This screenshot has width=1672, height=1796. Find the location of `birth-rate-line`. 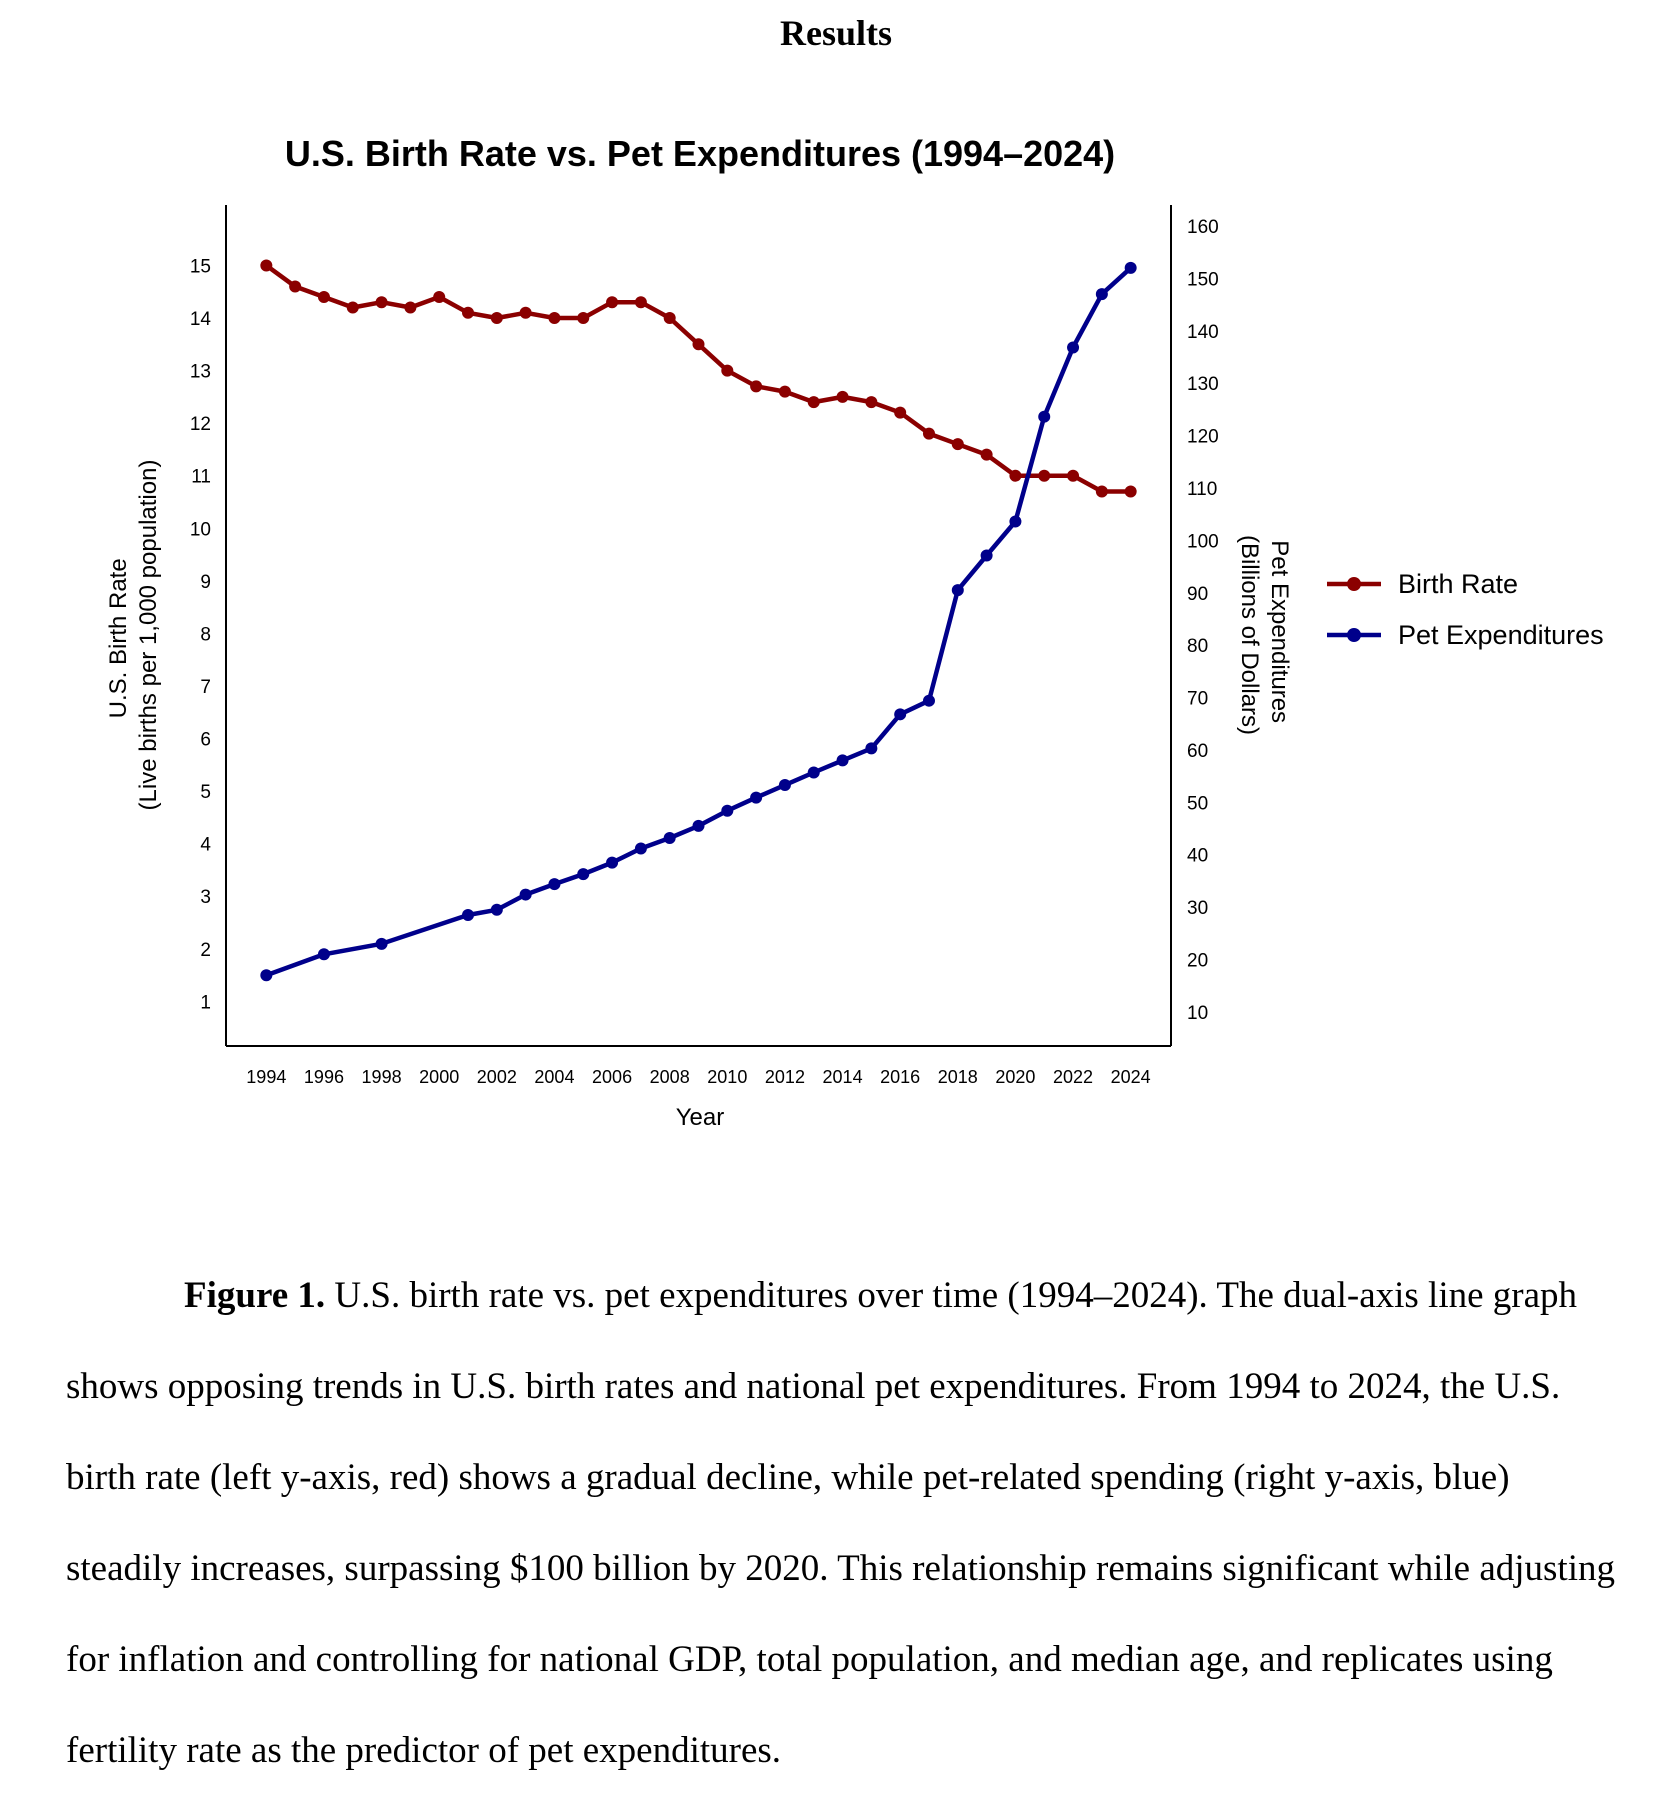

birth-rate-line is located at coordinates (697, 378).